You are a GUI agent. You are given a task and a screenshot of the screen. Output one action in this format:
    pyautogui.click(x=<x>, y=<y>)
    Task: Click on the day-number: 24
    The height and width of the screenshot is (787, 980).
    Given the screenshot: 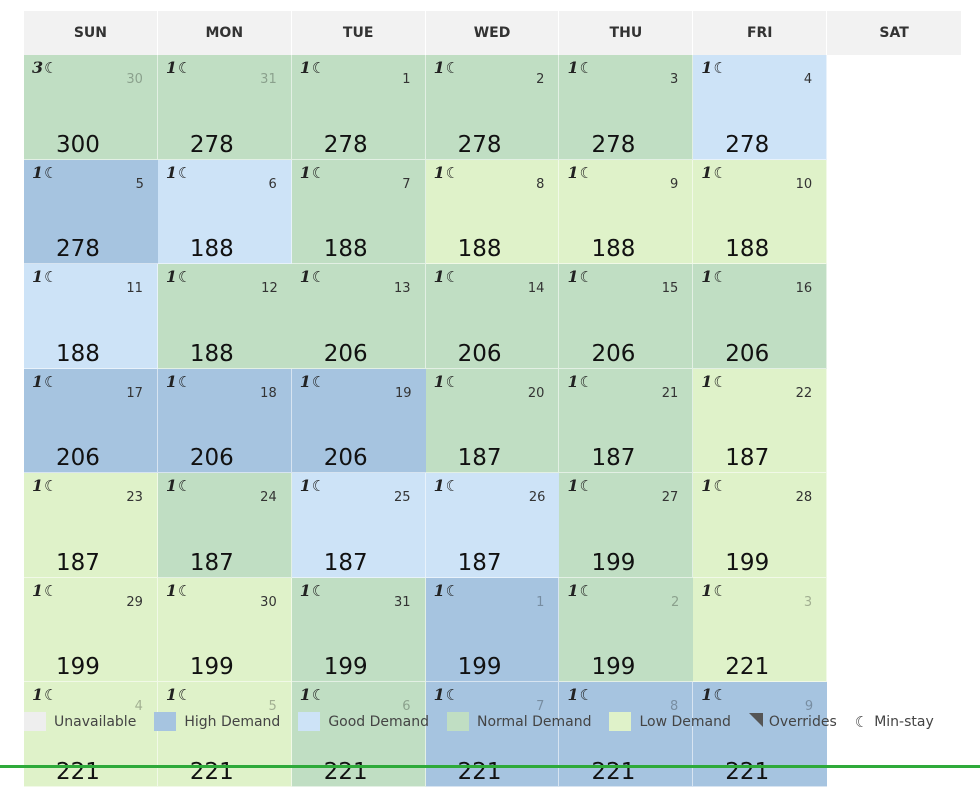 What is the action you would take?
    pyautogui.click(x=268, y=497)
    